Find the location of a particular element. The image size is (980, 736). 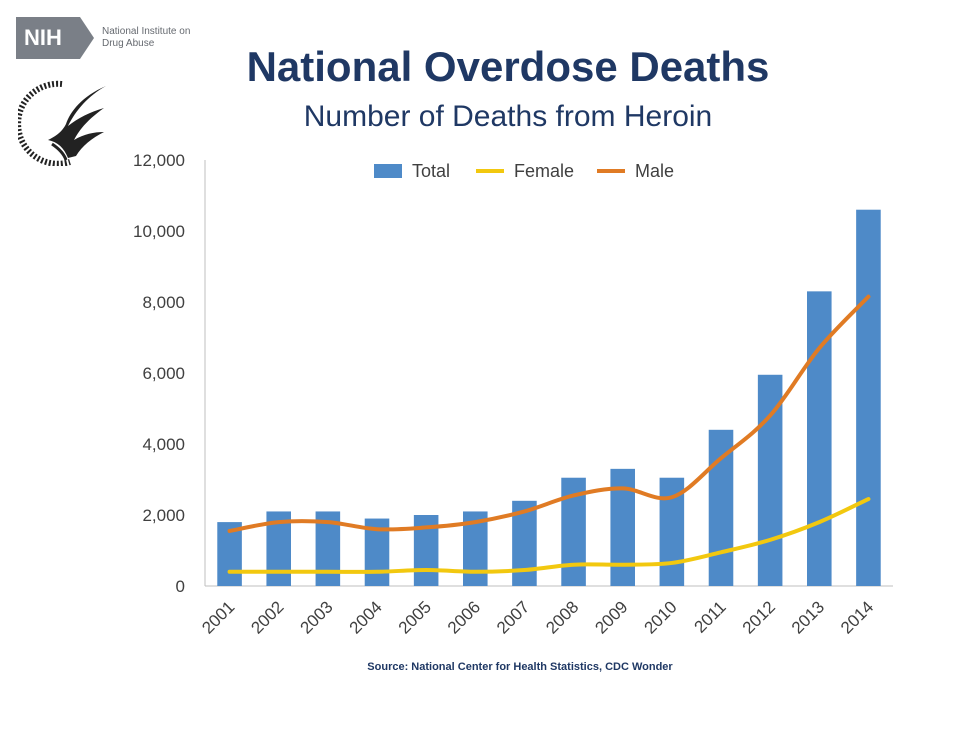

y-tick-label: 2,000 is located at coordinates (163, 515).